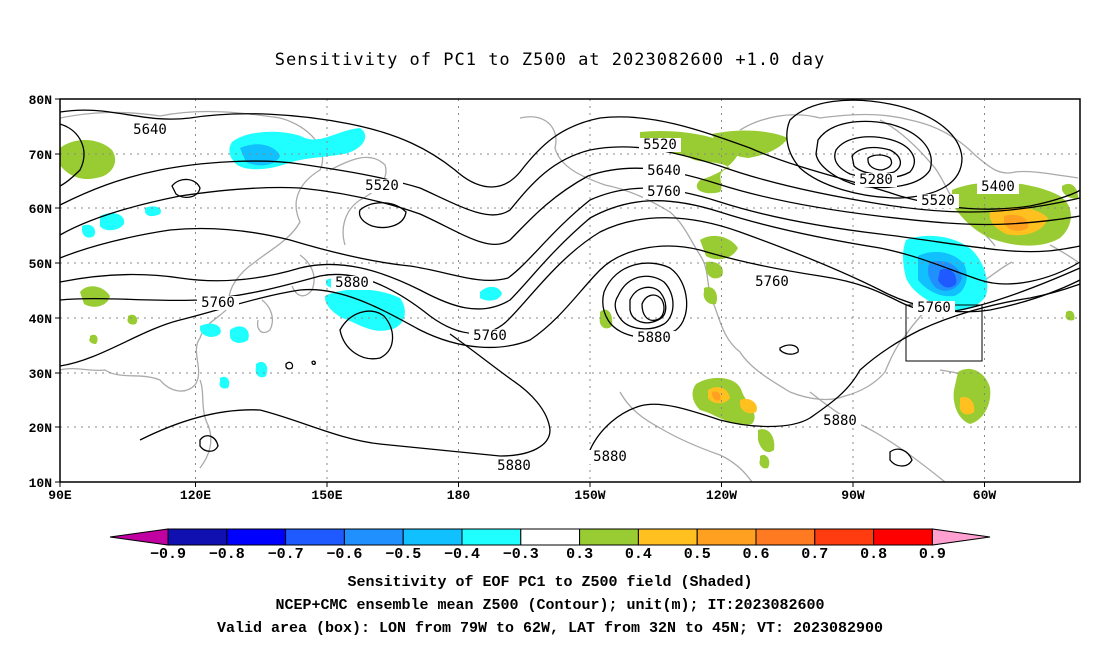 The width and height of the screenshot is (1100, 650). I want to click on contour-label: 5280, so click(876, 180).